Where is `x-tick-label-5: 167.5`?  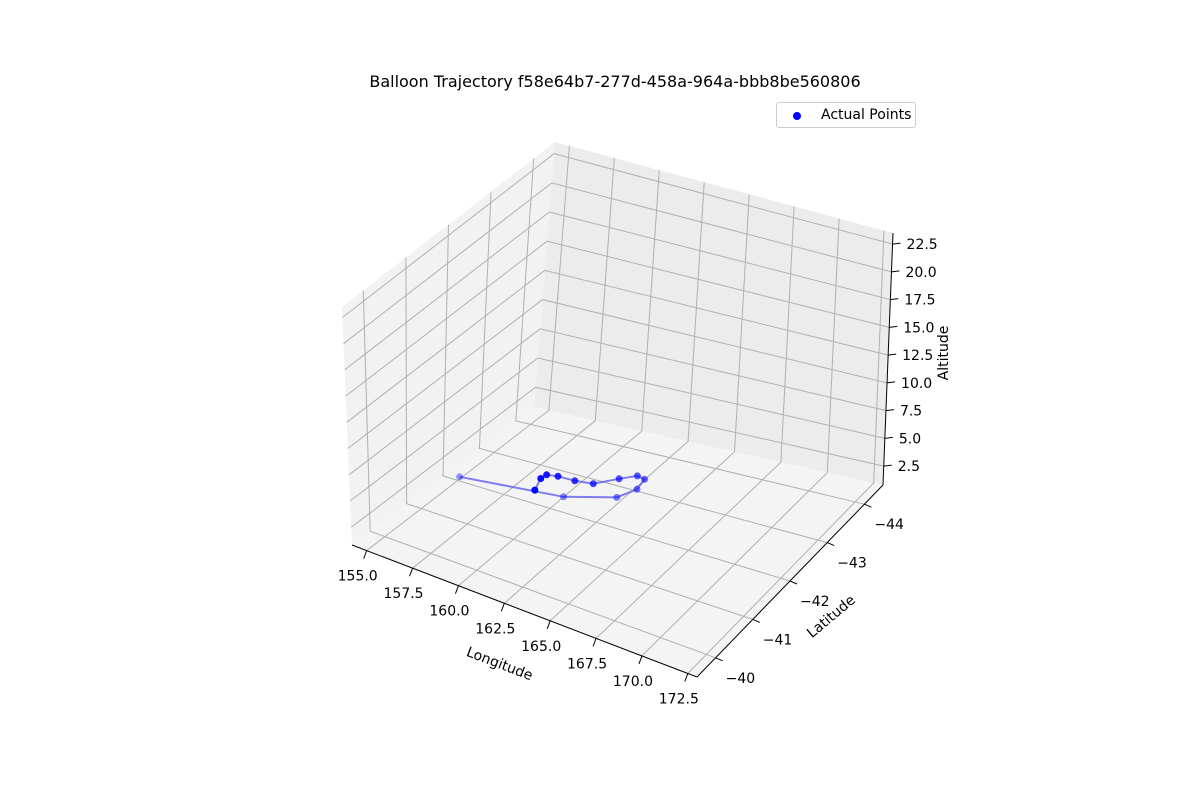
x-tick-label-5: 167.5 is located at coordinates (587, 664).